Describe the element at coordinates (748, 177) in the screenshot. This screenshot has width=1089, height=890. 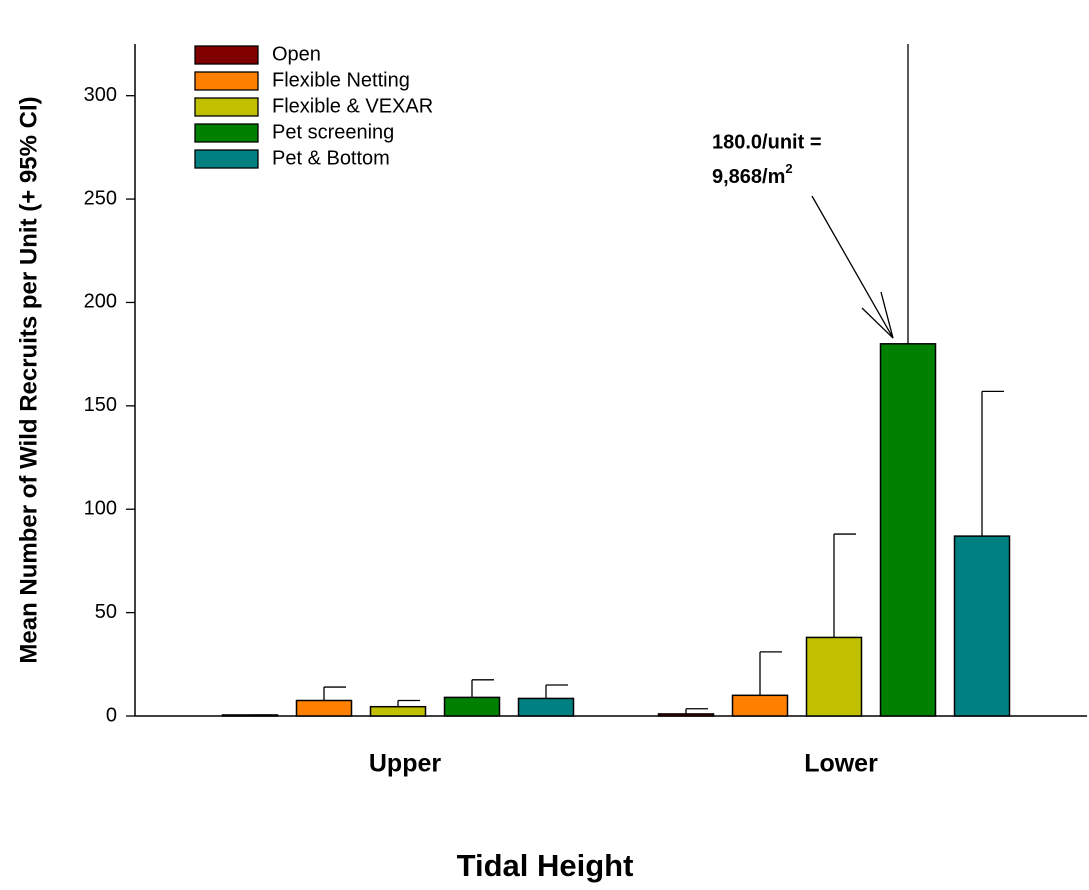
I see `annotation-text: 9,868/m` at that location.